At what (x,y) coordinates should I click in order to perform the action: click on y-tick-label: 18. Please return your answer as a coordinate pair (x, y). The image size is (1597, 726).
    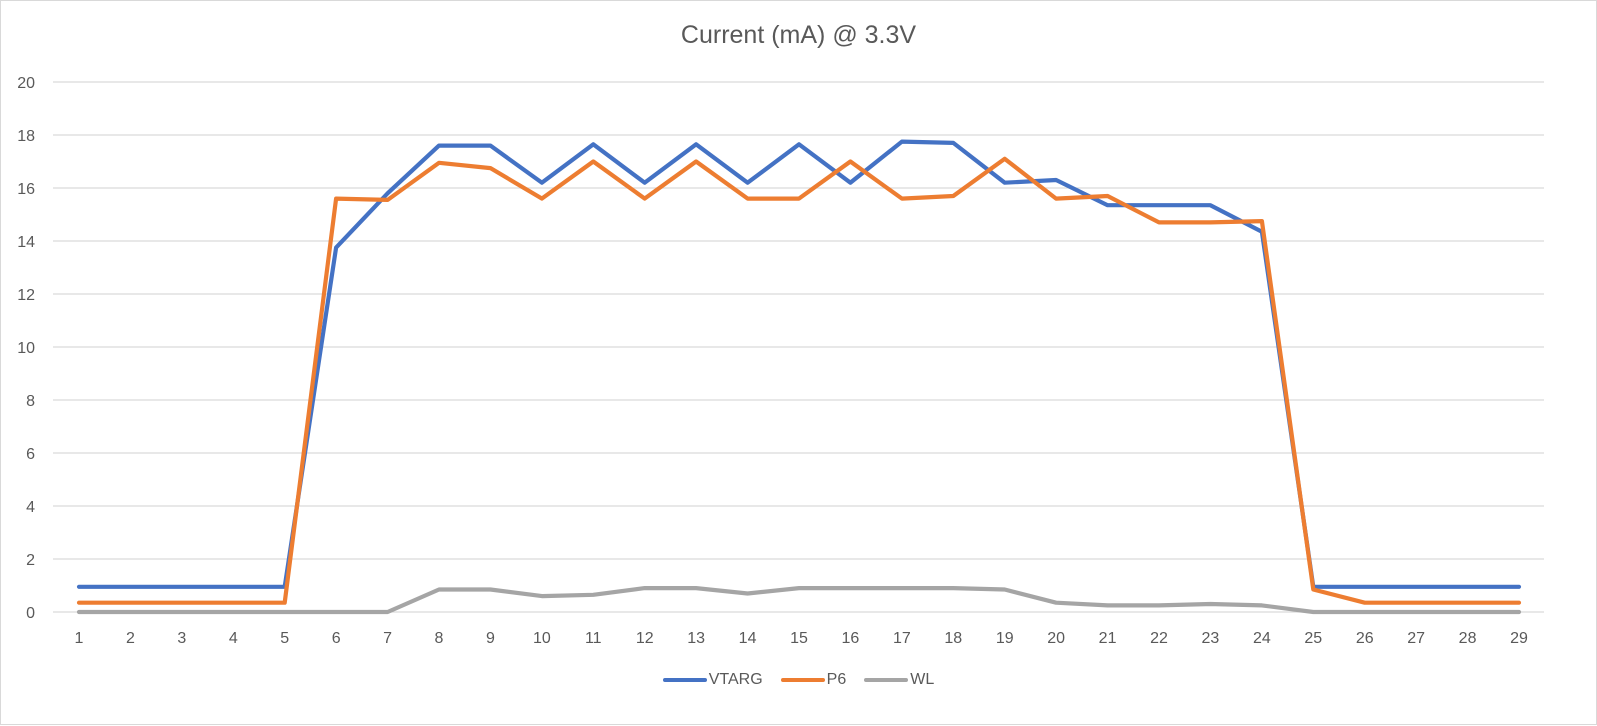
    Looking at the image, I should click on (26, 136).